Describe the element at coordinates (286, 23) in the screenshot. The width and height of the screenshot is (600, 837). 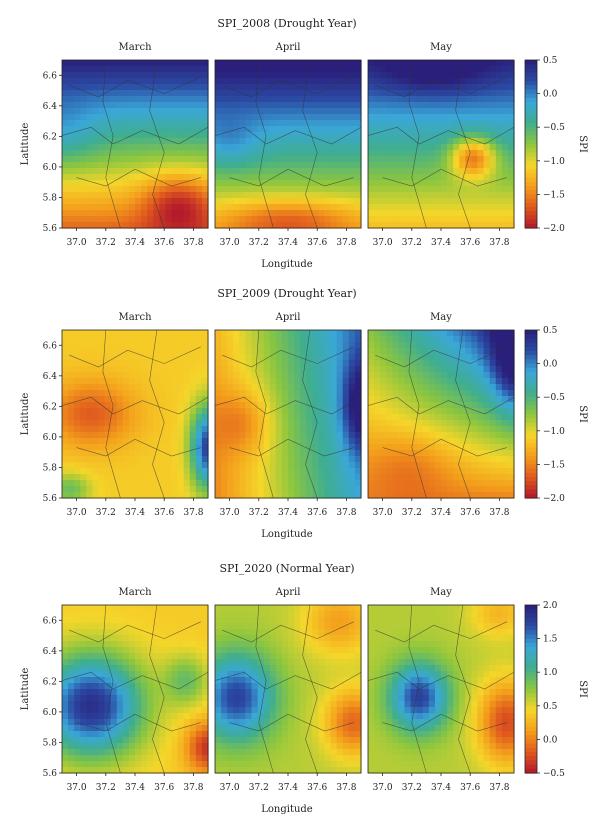
I see `chart-title: SPI_2008 (Drought Year)` at that location.